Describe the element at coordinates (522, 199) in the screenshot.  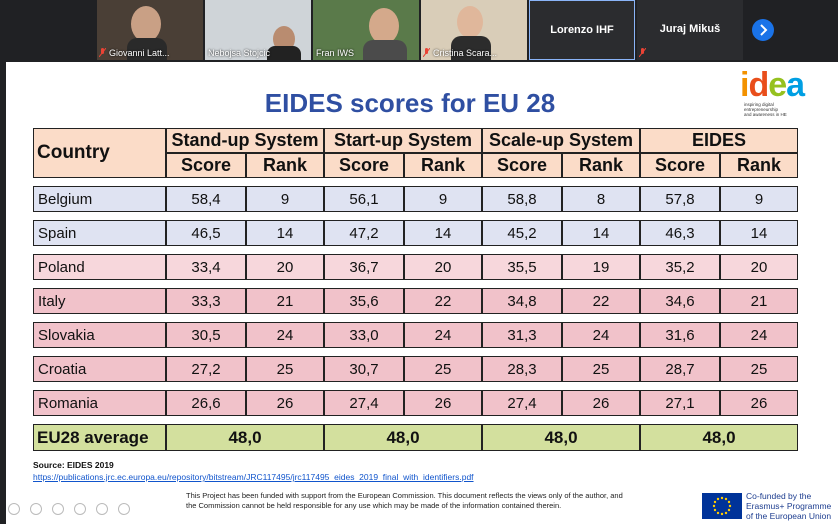
I see `score-cell: 58,8` at that location.